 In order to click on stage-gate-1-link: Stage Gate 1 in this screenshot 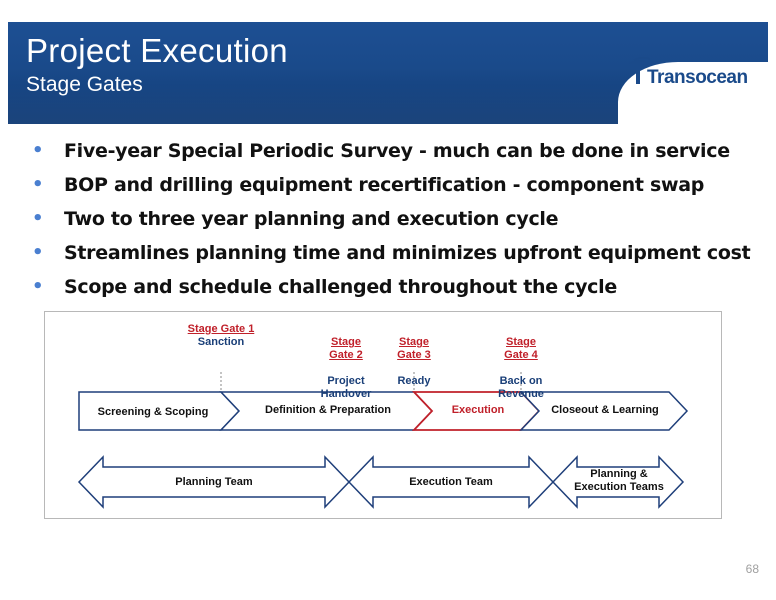, I will do `click(221, 329)`.